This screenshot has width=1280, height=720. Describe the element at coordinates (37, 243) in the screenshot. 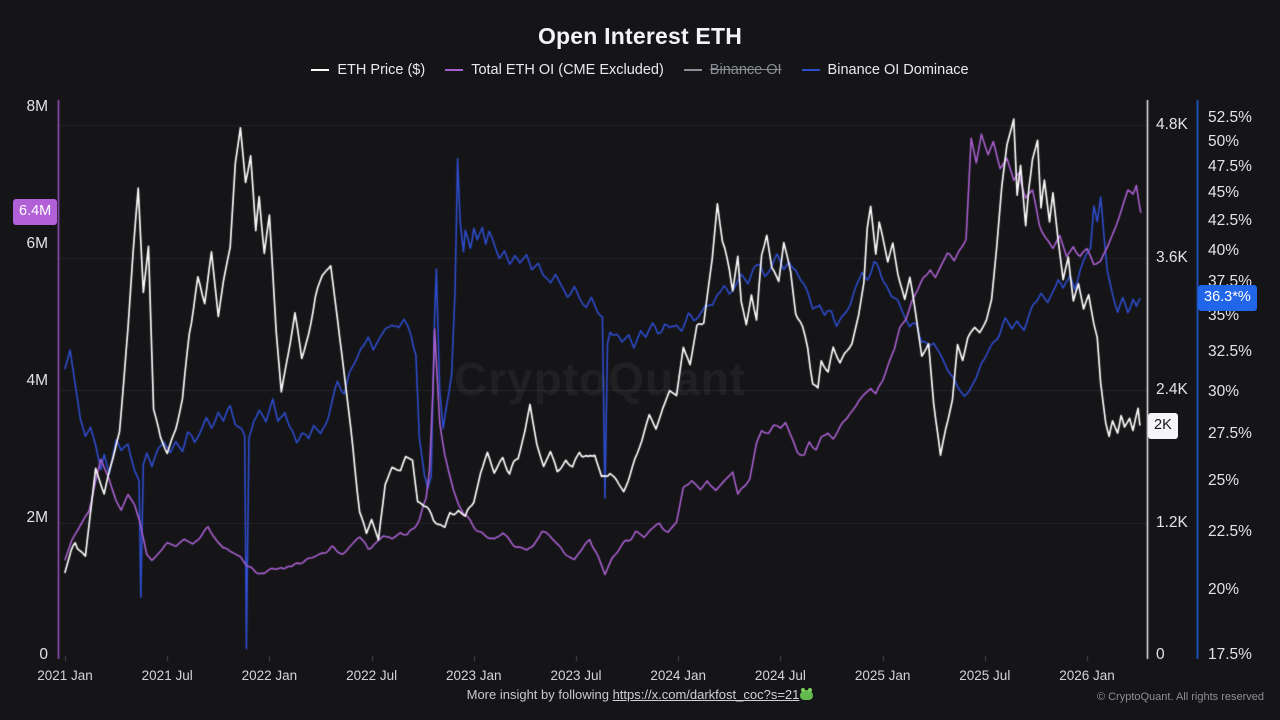

I see `y-axis-oi-tick: 6M` at that location.